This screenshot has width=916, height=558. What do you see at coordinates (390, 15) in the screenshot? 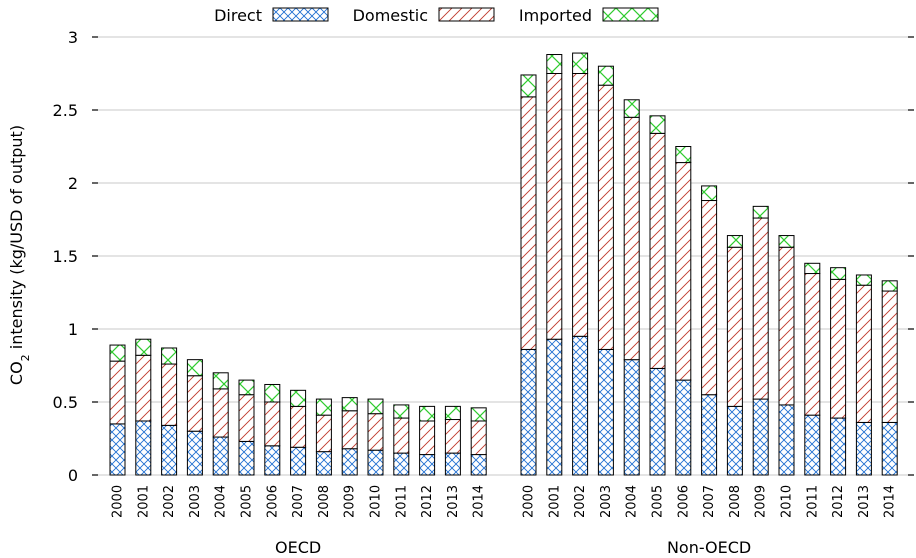
I see `legend-label: Domestic` at bounding box center [390, 15].